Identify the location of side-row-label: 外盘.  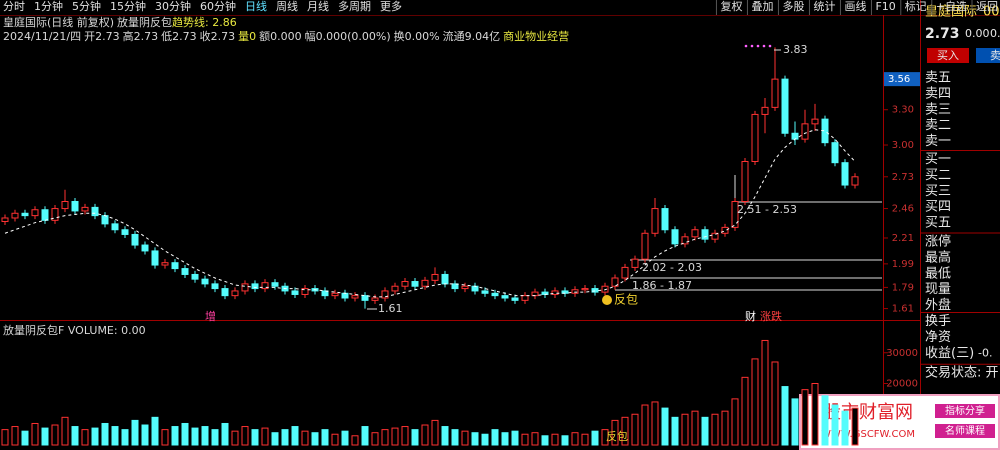
(938, 305).